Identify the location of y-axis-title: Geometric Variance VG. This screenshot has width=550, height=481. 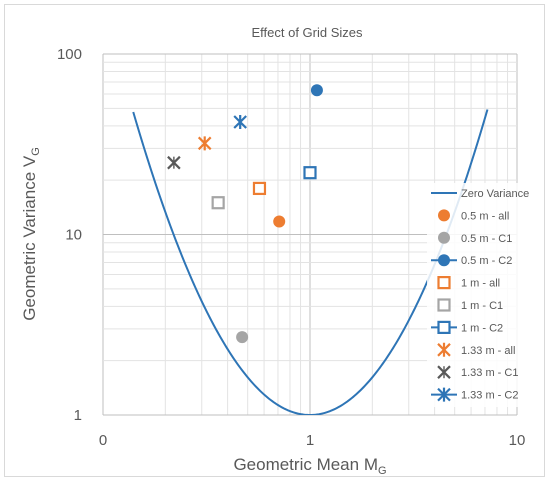
(31, 234).